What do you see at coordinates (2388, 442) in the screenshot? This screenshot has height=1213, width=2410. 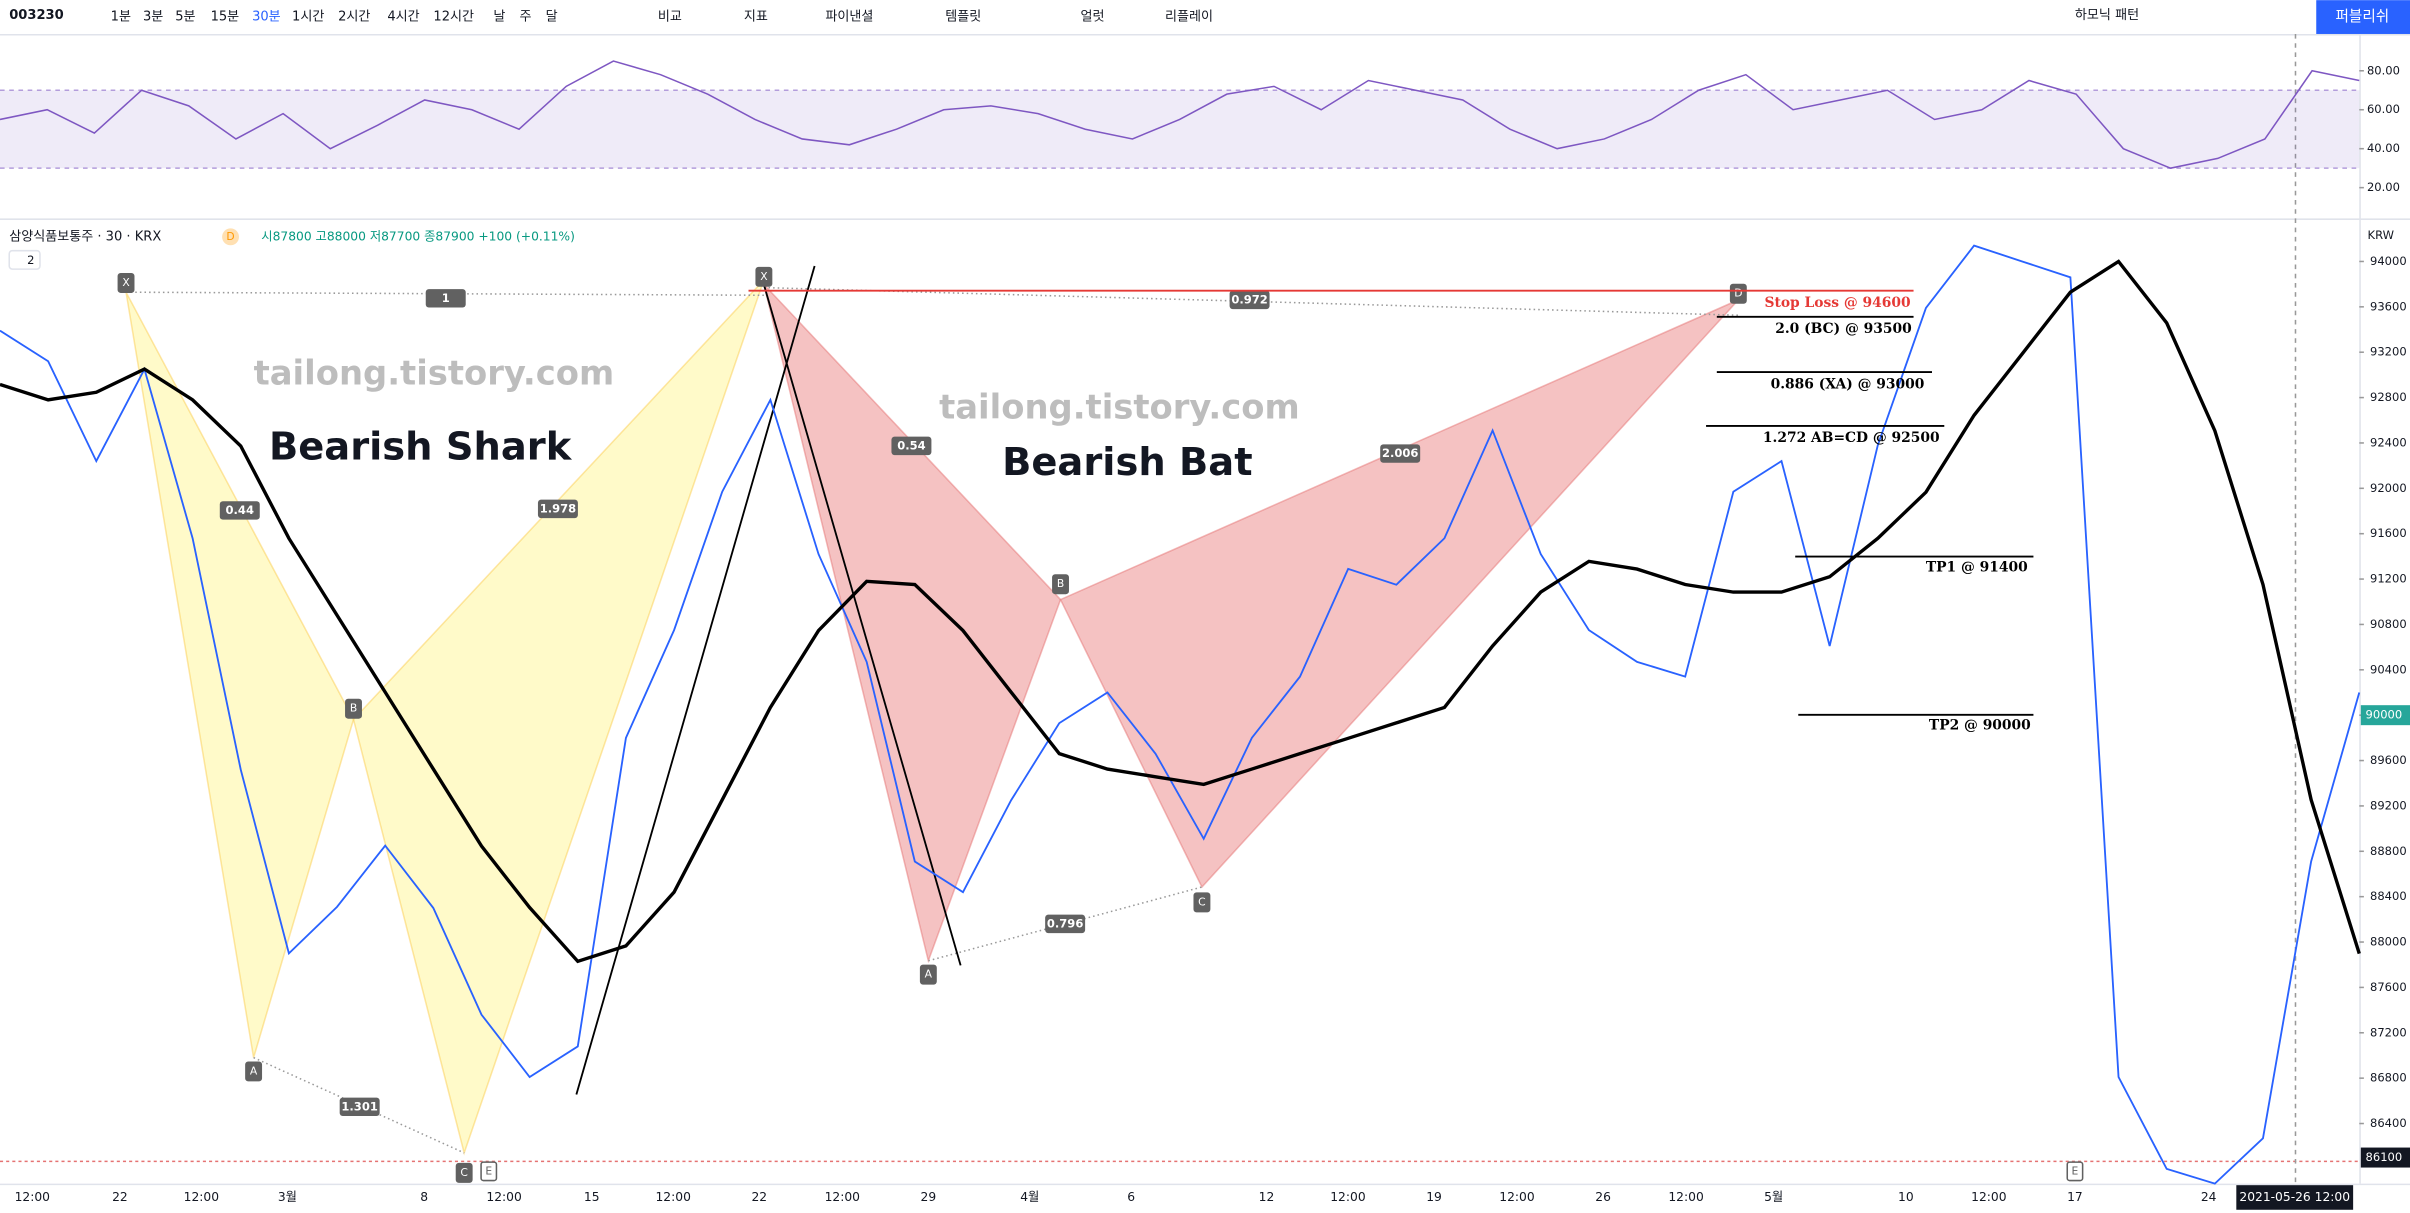 I see `y-tick-label: 92400` at bounding box center [2388, 442].